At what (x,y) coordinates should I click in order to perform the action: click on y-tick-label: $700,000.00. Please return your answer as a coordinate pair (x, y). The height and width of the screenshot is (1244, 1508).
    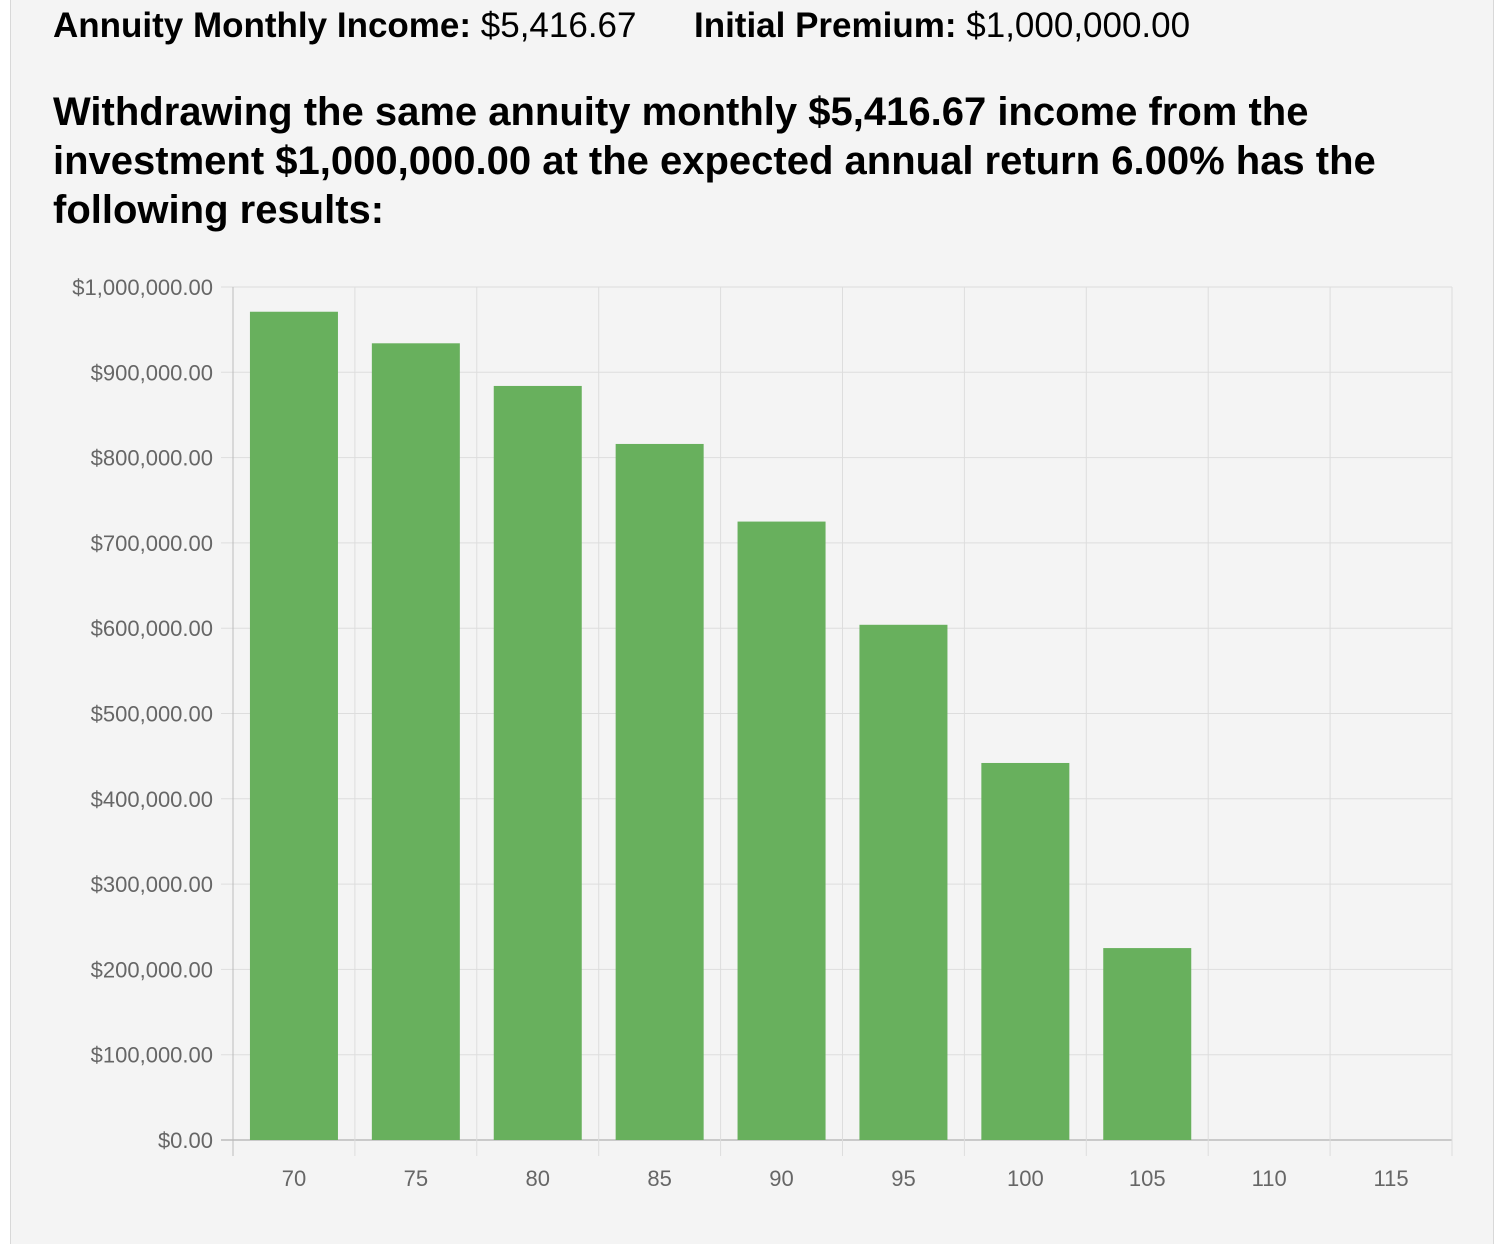
    Looking at the image, I should click on (152, 543).